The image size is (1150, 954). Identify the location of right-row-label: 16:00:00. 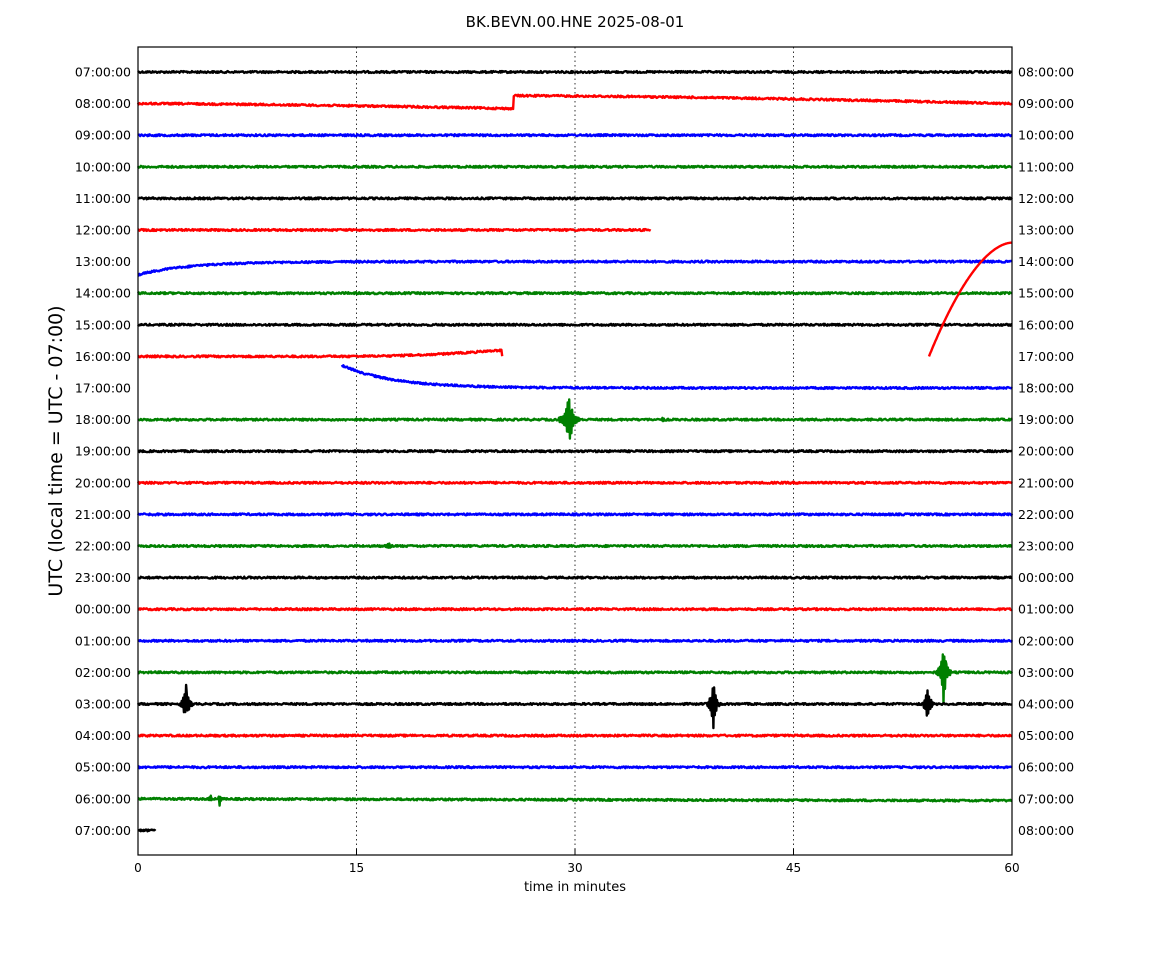
(1046, 324).